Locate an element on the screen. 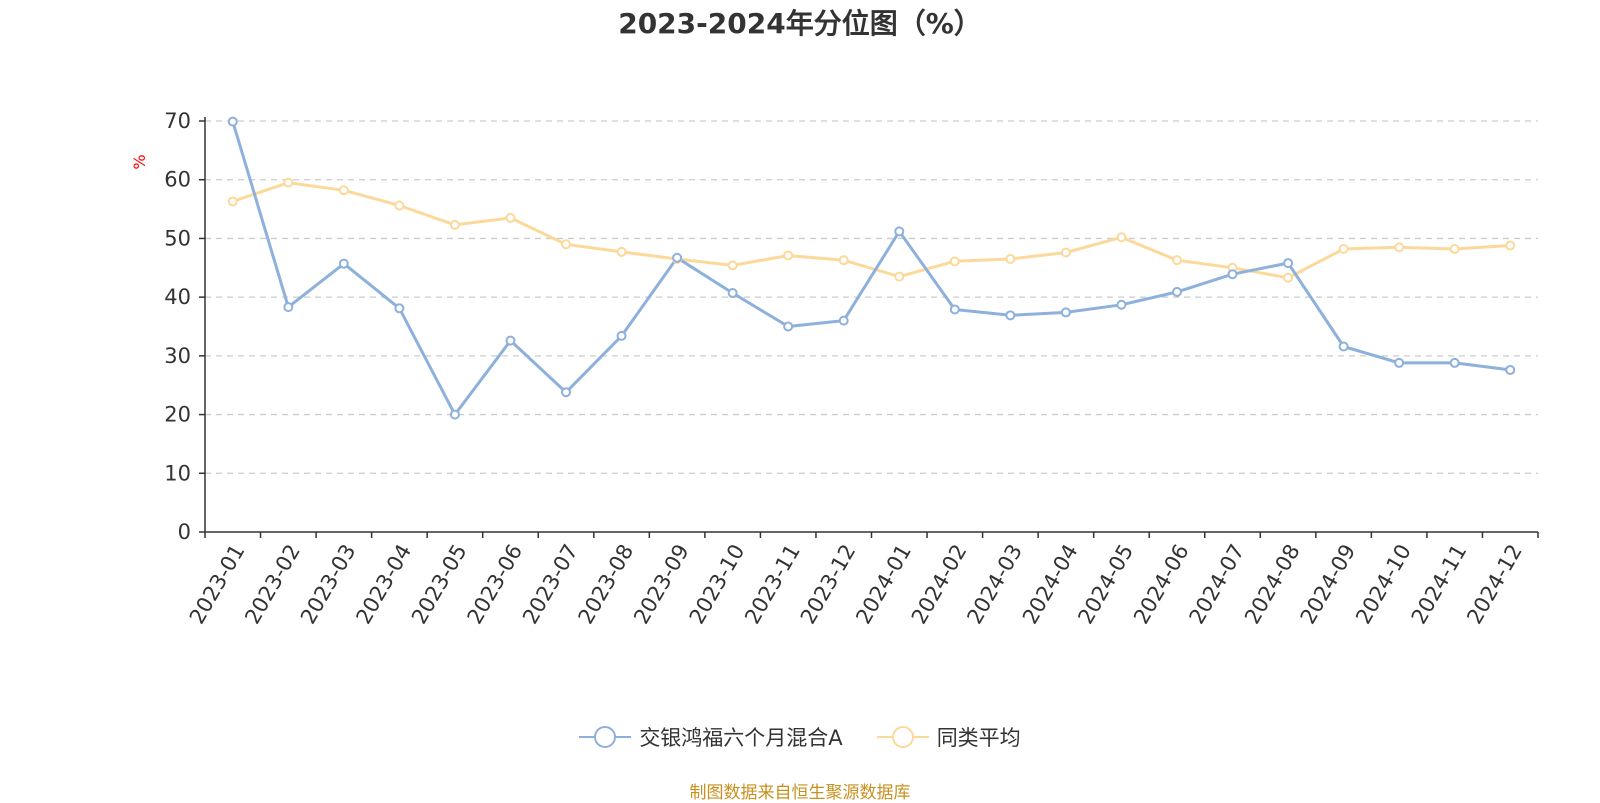  legend-label-series-1: 交银鸿福六个月混合A is located at coordinates (741, 738).